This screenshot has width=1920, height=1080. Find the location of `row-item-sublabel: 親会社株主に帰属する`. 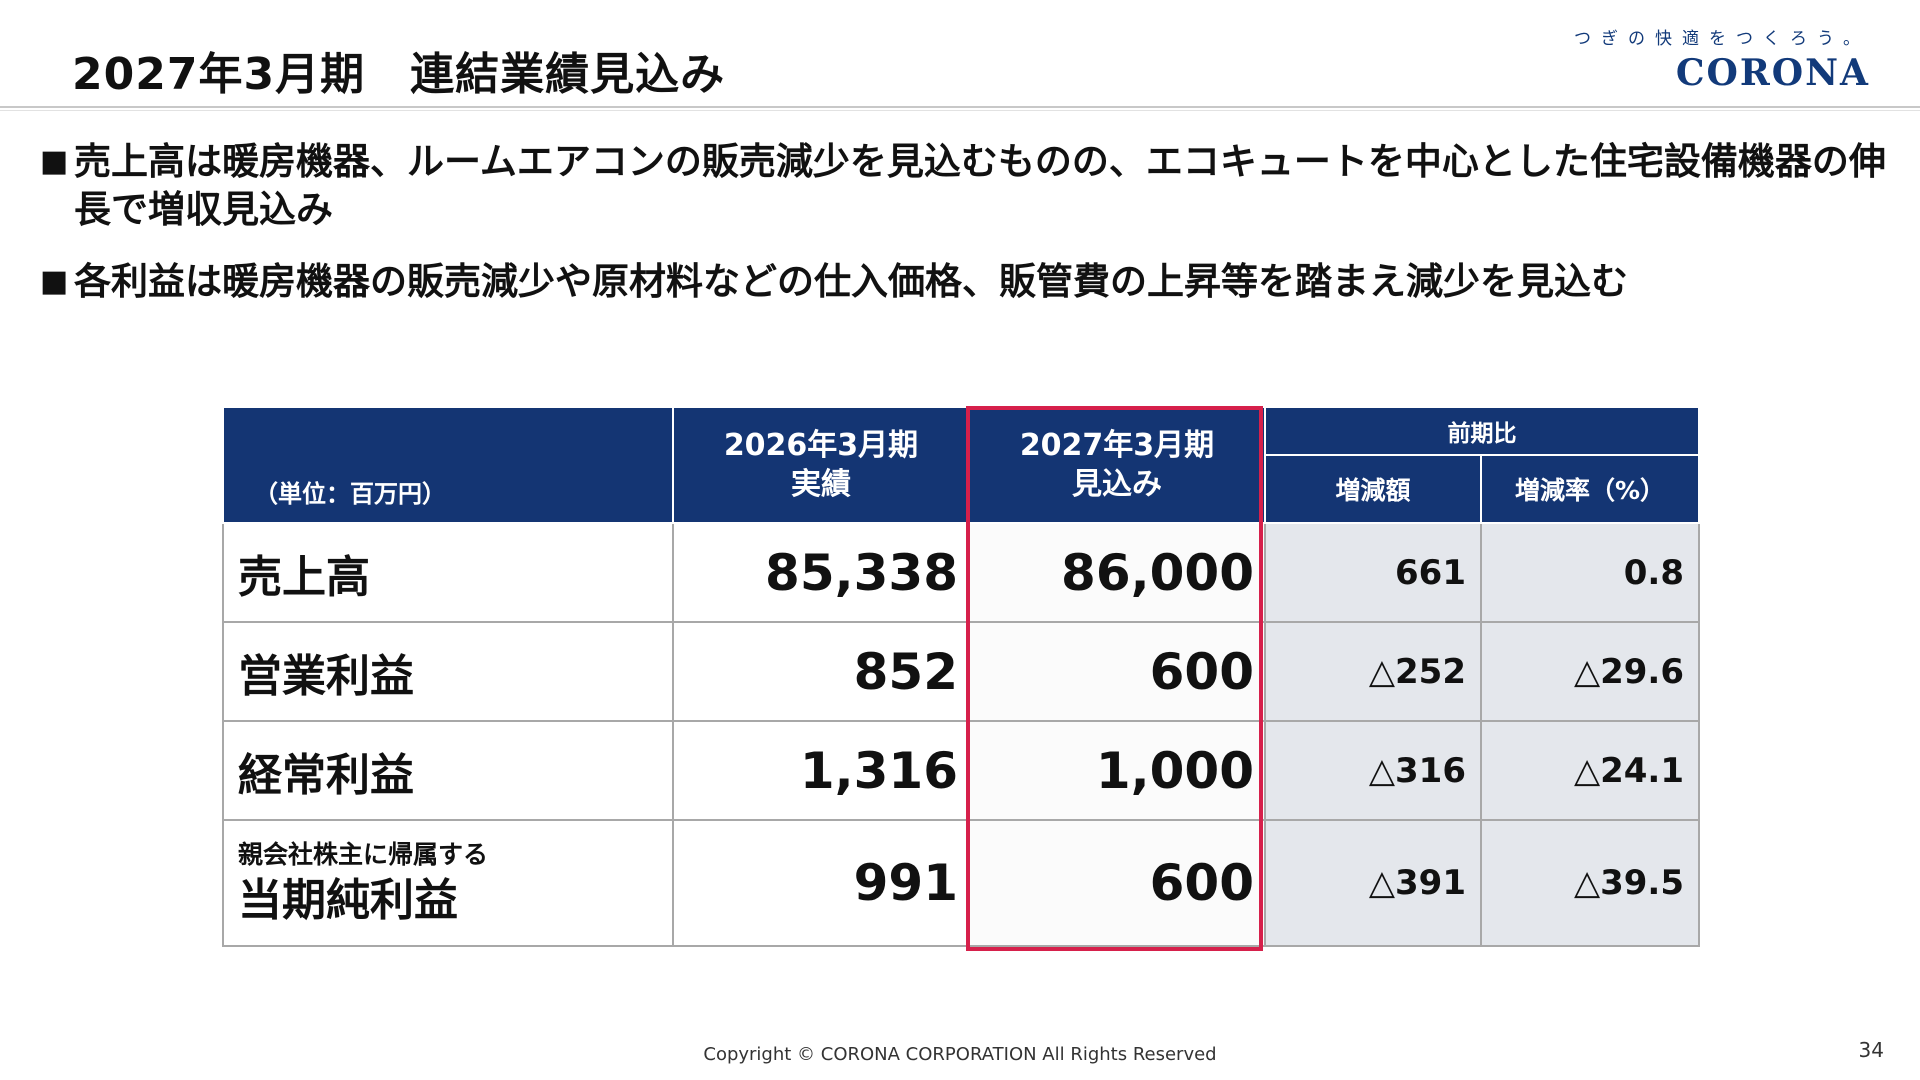

row-item-sublabel: 親会社株主に帰属する is located at coordinates (363, 854).